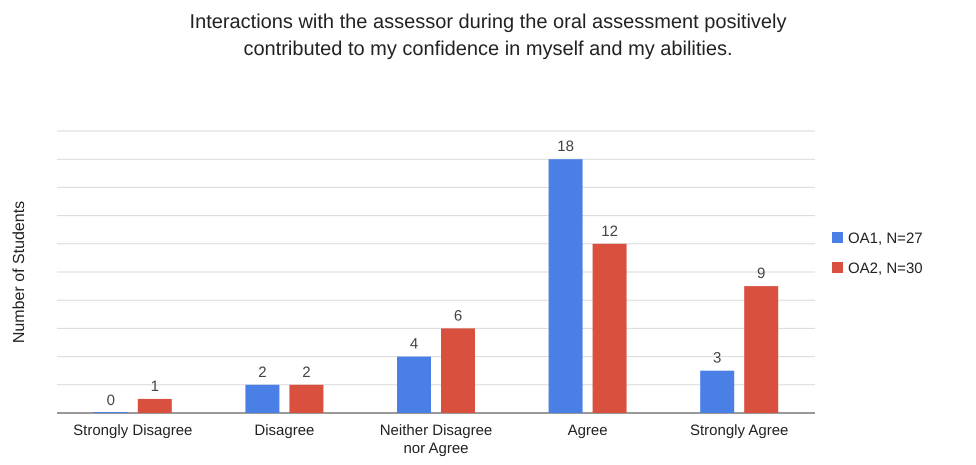  What do you see at coordinates (458, 315) in the screenshot?
I see `data-label: 6` at bounding box center [458, 315].